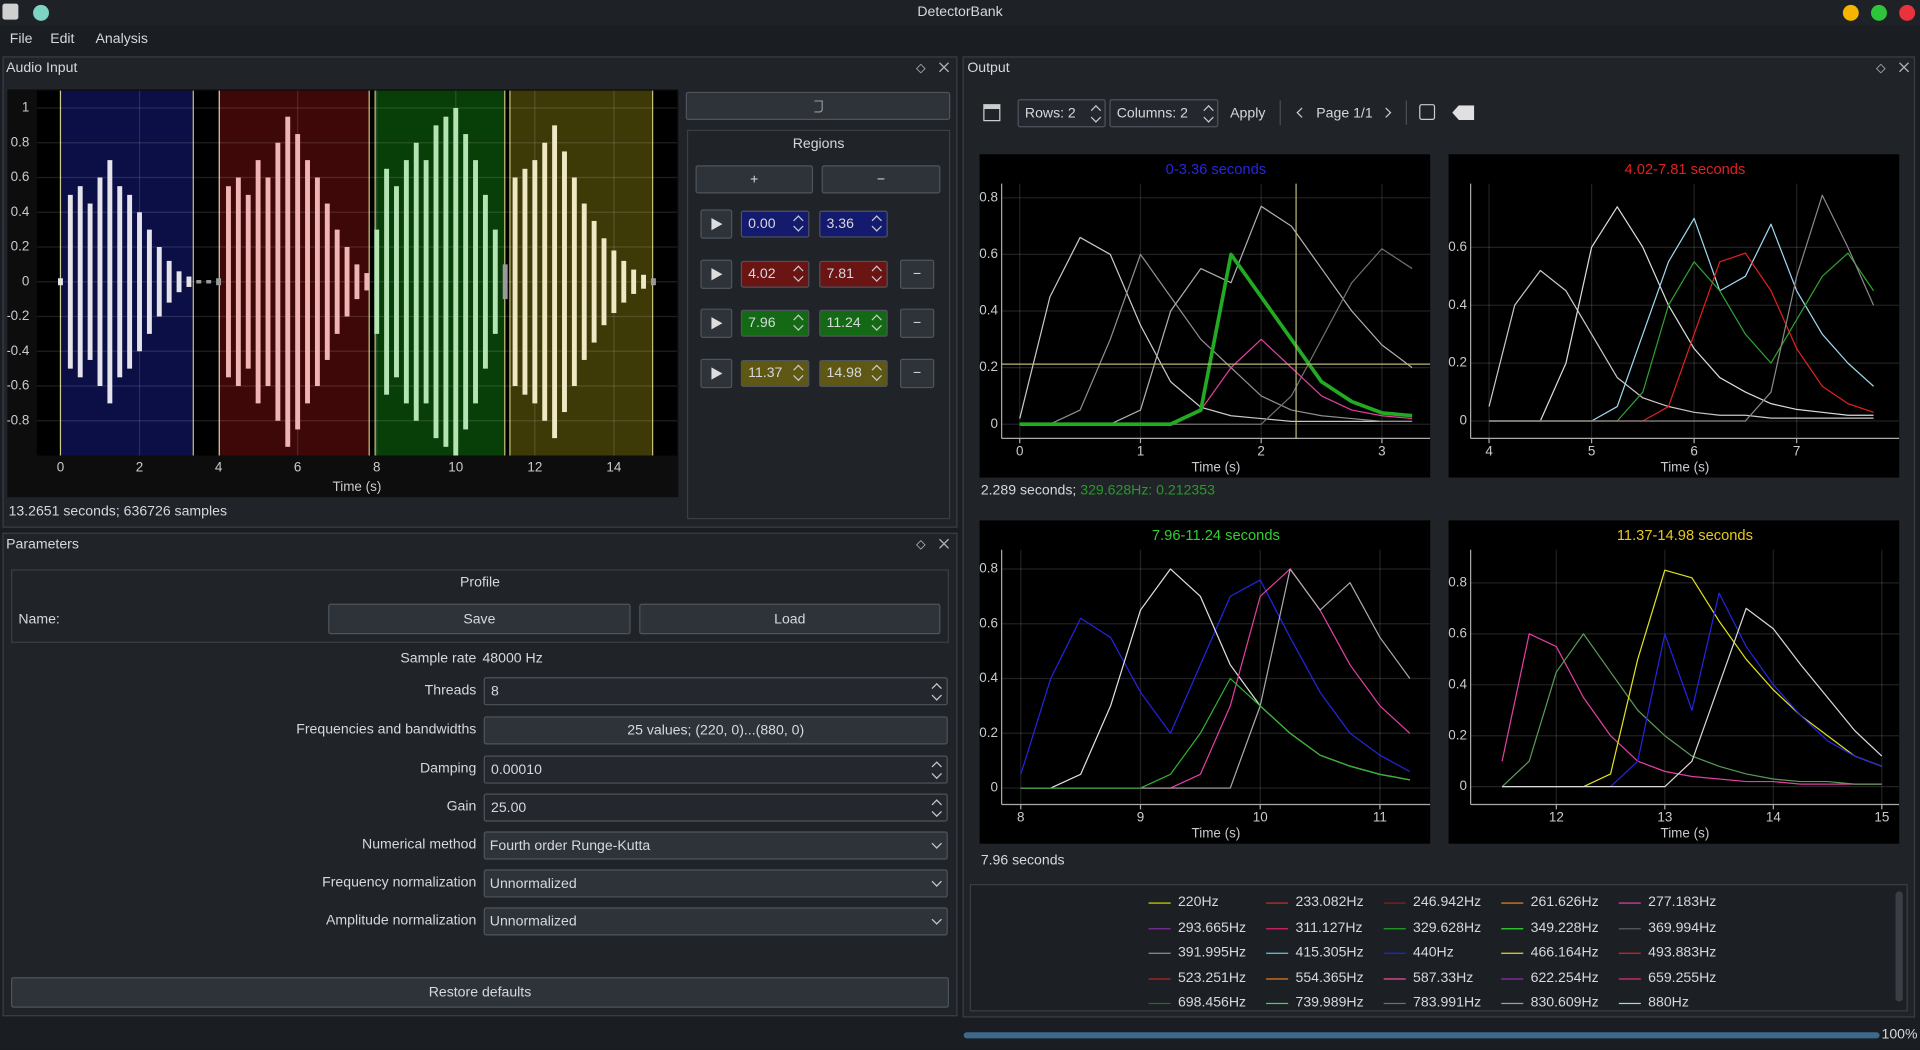 The width and height of the screenshot is (1920, 1050). What do you see at coordinates (1096, 117) in the screenshot?
I see `chevron-down` at bounding box center [1096, 117].